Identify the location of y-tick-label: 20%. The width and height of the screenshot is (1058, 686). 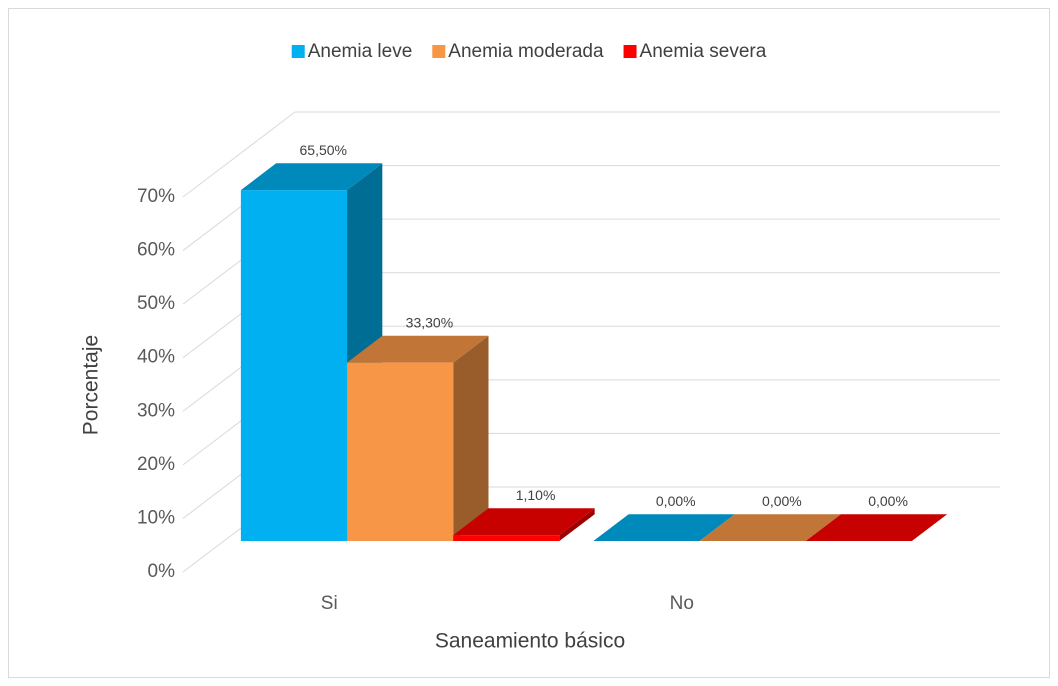
(156, 464).